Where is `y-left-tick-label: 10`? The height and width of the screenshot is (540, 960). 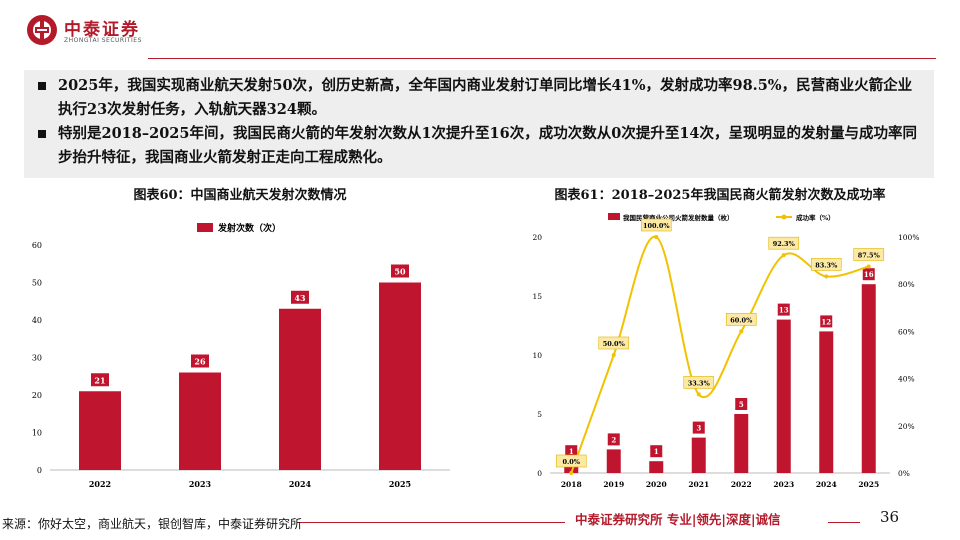 y-left-tick-label: 10 is located at coordinates (537, 355).